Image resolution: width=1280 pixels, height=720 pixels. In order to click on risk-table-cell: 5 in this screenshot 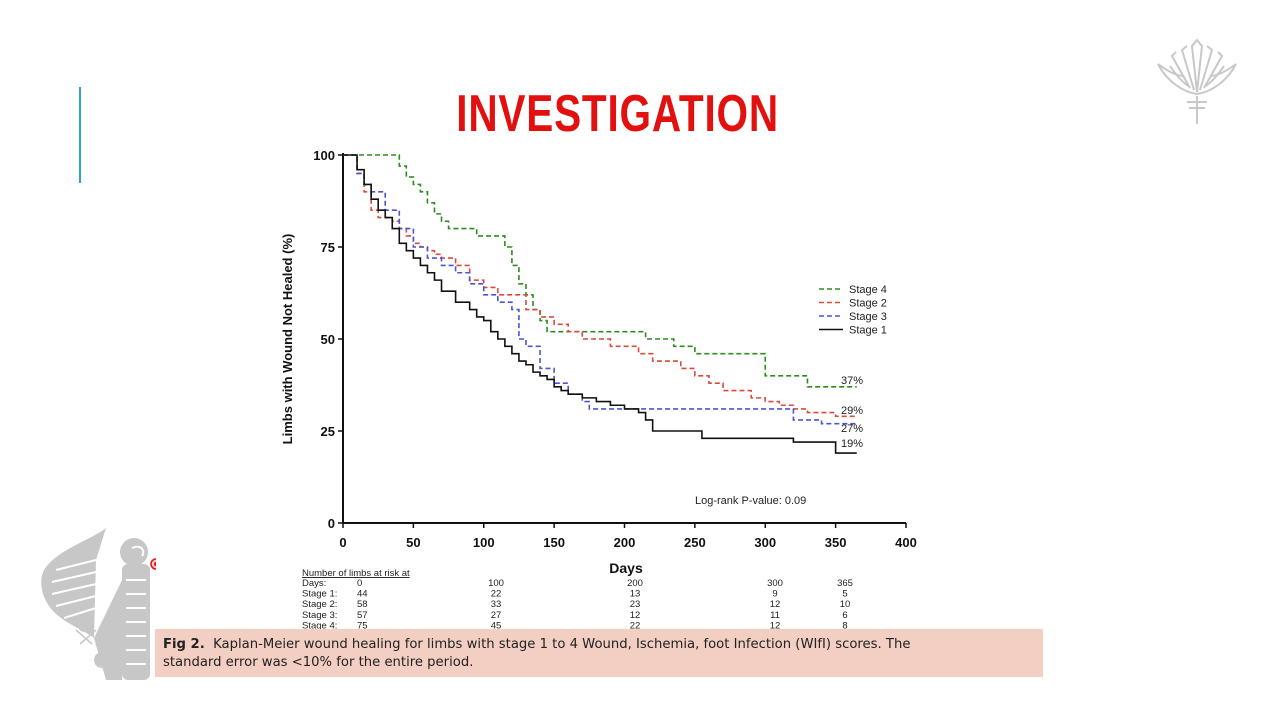, I will do `click(844, 594)`.